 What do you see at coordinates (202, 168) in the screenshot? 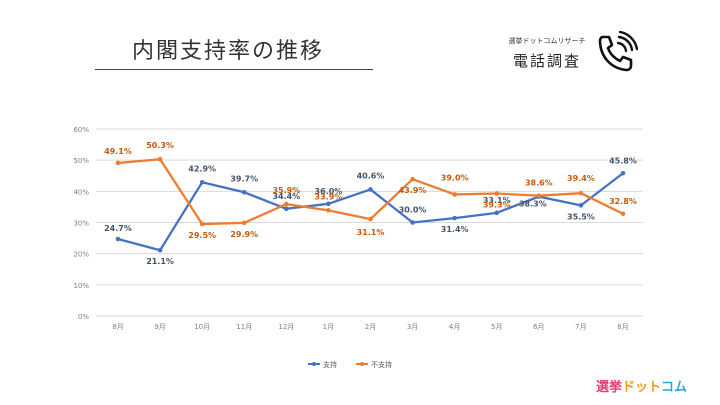
I see `data-label: 42.9%` at bounding box center [202, 168].